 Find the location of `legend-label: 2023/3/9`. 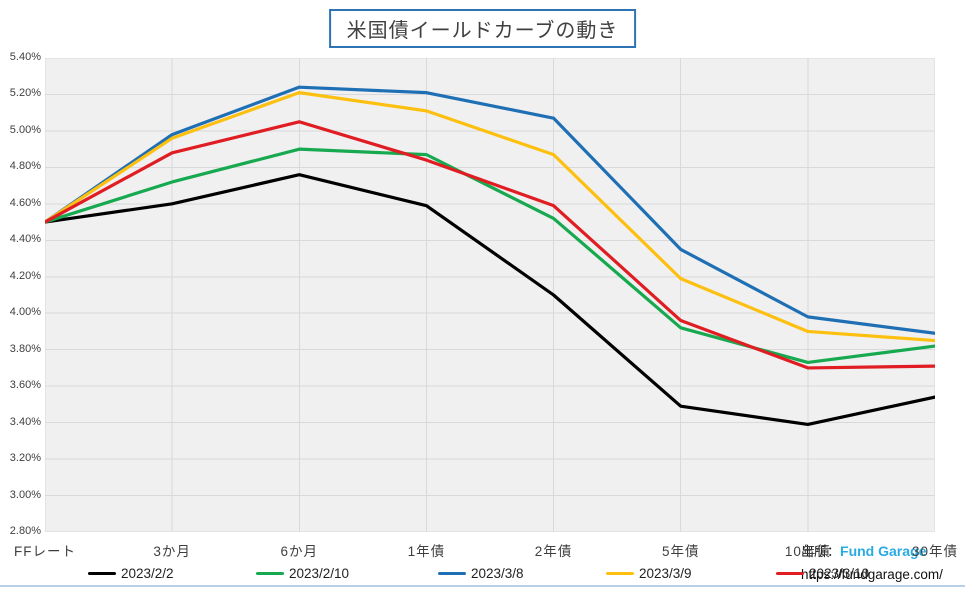

legend-label: 2023/3/9 is located at coordinates (665, 573).